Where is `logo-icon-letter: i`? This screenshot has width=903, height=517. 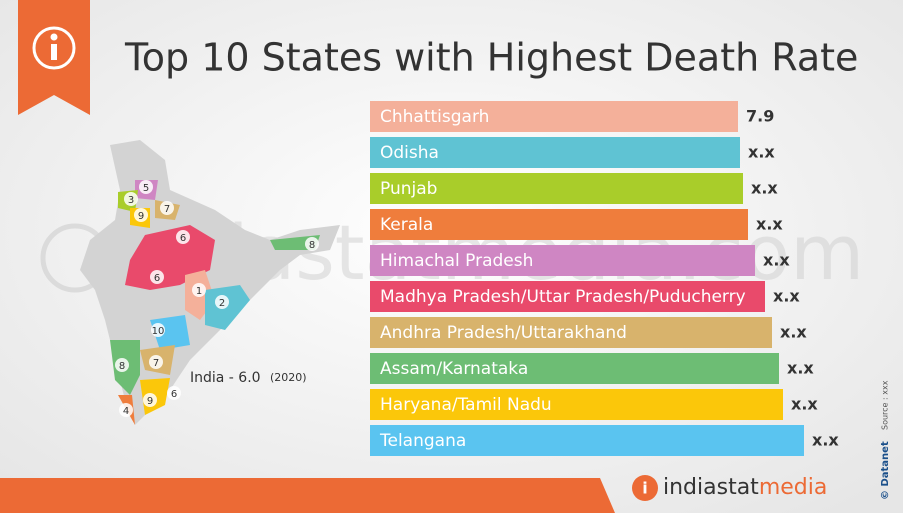
logo-icon-letter: i is located at coordinates (644, 488).